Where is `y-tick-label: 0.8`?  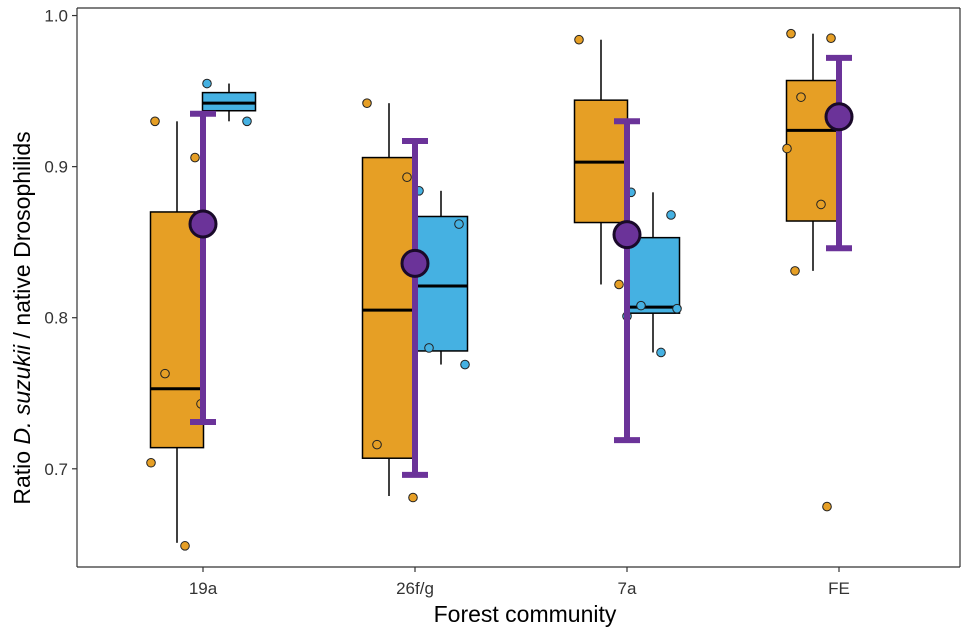 y-tick-label: 0.8 is located at coordinates (56, 318).